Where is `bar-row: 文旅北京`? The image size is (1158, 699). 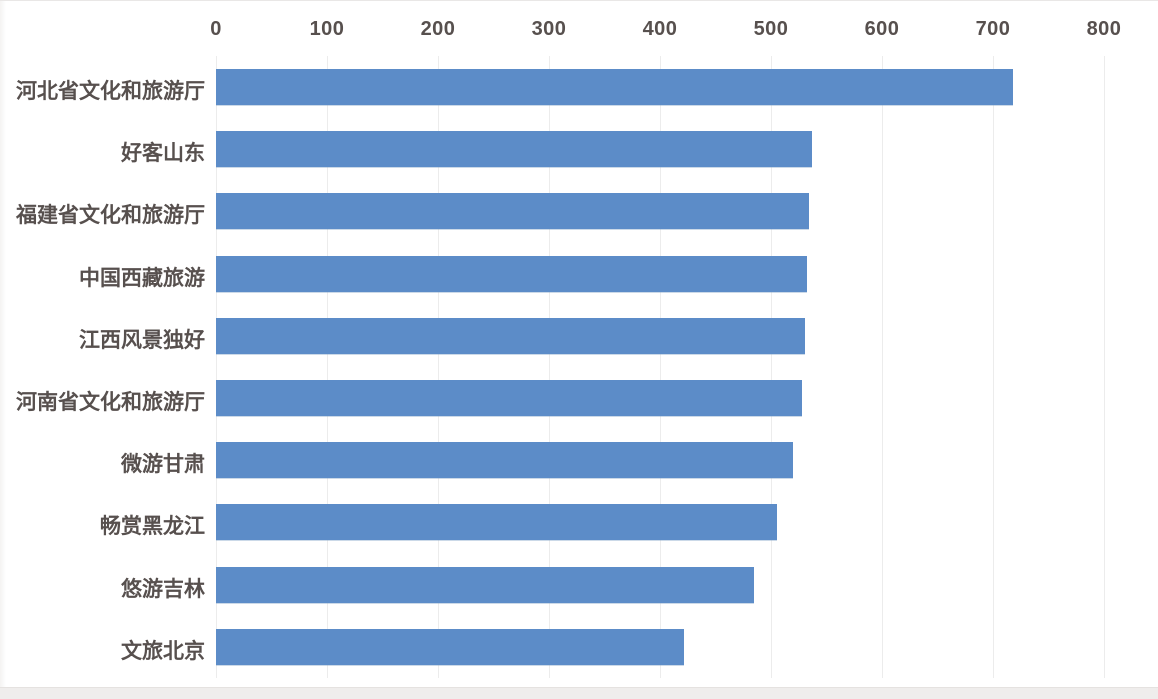 bar-row: 文旅北京 is located at coordinates (579, 647).